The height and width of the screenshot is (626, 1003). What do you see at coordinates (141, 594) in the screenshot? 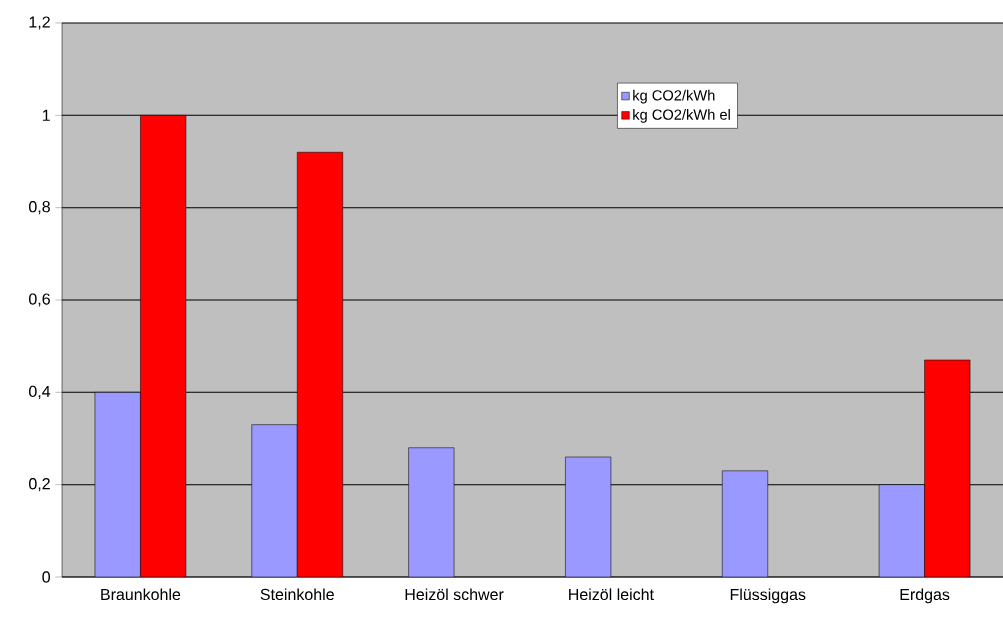
I see `x-tick-label: Braunkohle` at bounding box center [141, 594].